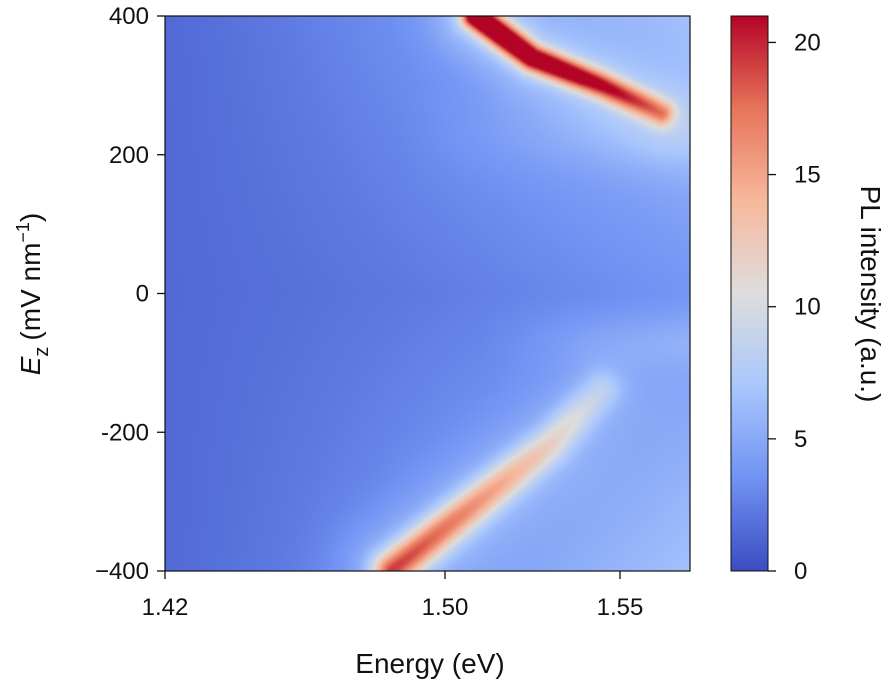 This screenshot has height=684, width=894. What do you see at coordinates (800, 439) in the screenshot?
I see `colorbar-tick-label: 5` at bounding box center [800, 439].